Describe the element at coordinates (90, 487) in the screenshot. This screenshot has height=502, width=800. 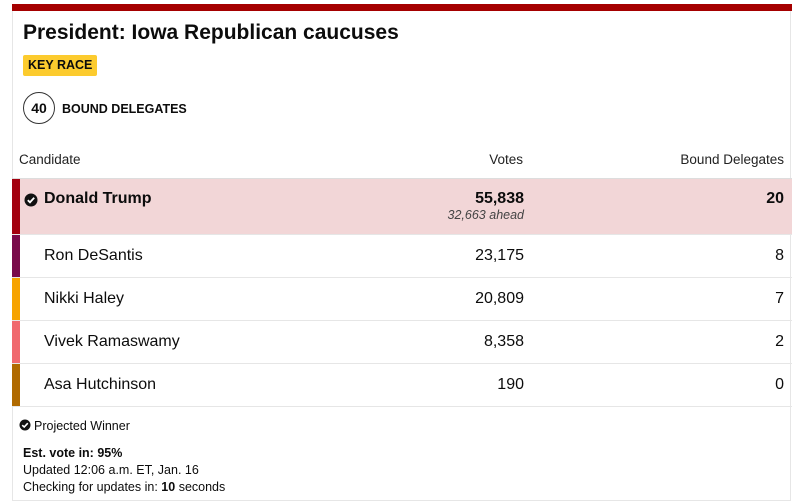
I see `checking-prefix: Checking for updates in:` at that location.